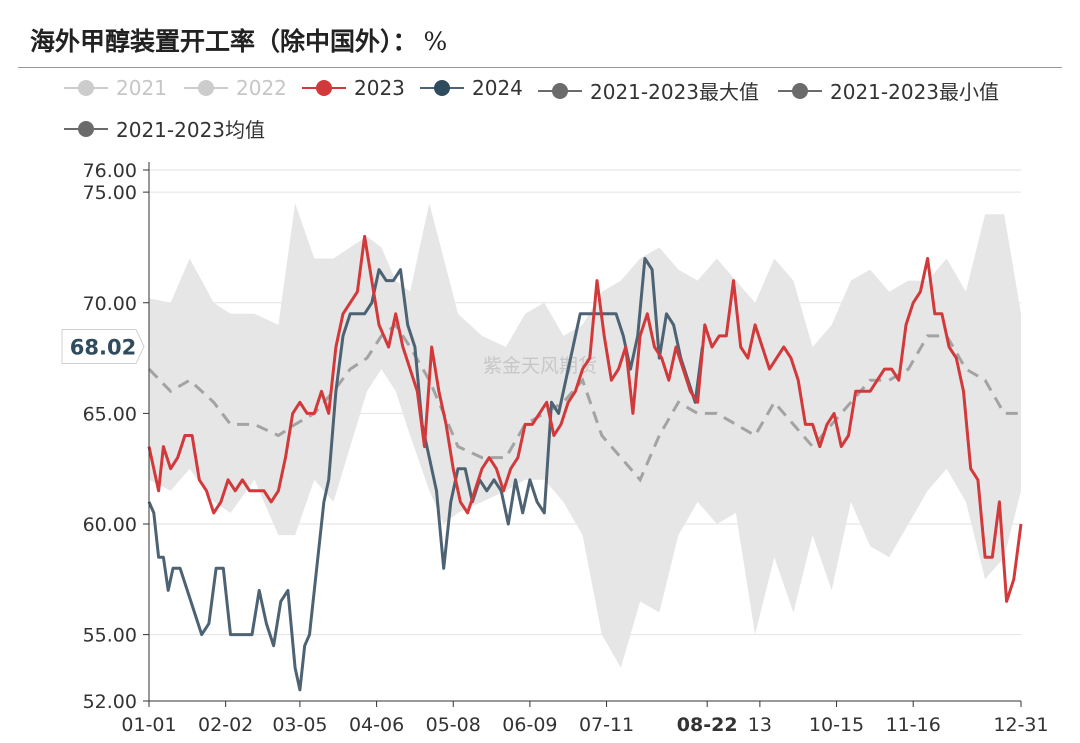 The height and width of the screenshot is (743, 1080). What do you see at coordinates (110, 525) in the screenshot?
I see `y-tick-label: 60.00` at bounding box center [110, 525].